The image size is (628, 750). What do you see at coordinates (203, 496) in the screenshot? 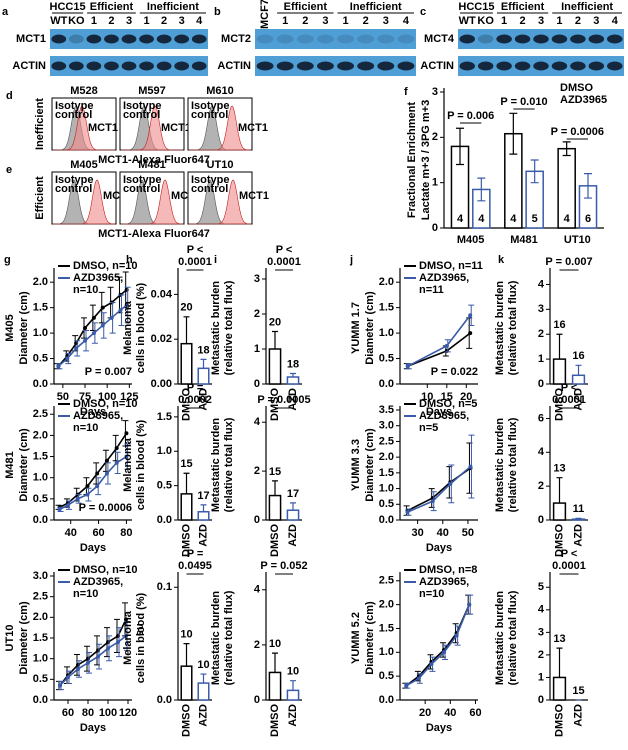
I see `n-label: 17` at bounding box center [203, 496].